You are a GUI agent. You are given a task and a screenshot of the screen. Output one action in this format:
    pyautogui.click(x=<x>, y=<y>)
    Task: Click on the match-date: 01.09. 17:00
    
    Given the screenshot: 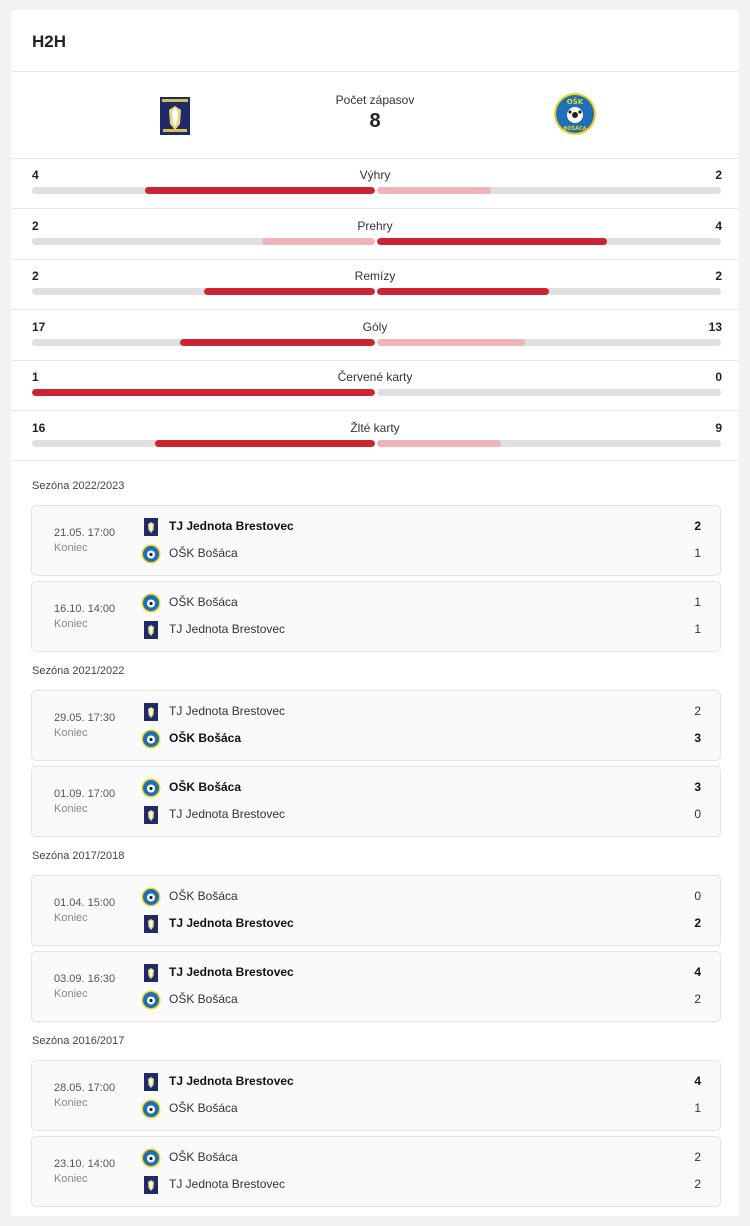 What is the action you would take?
    pyautogui.click(x=85, y=793)
    